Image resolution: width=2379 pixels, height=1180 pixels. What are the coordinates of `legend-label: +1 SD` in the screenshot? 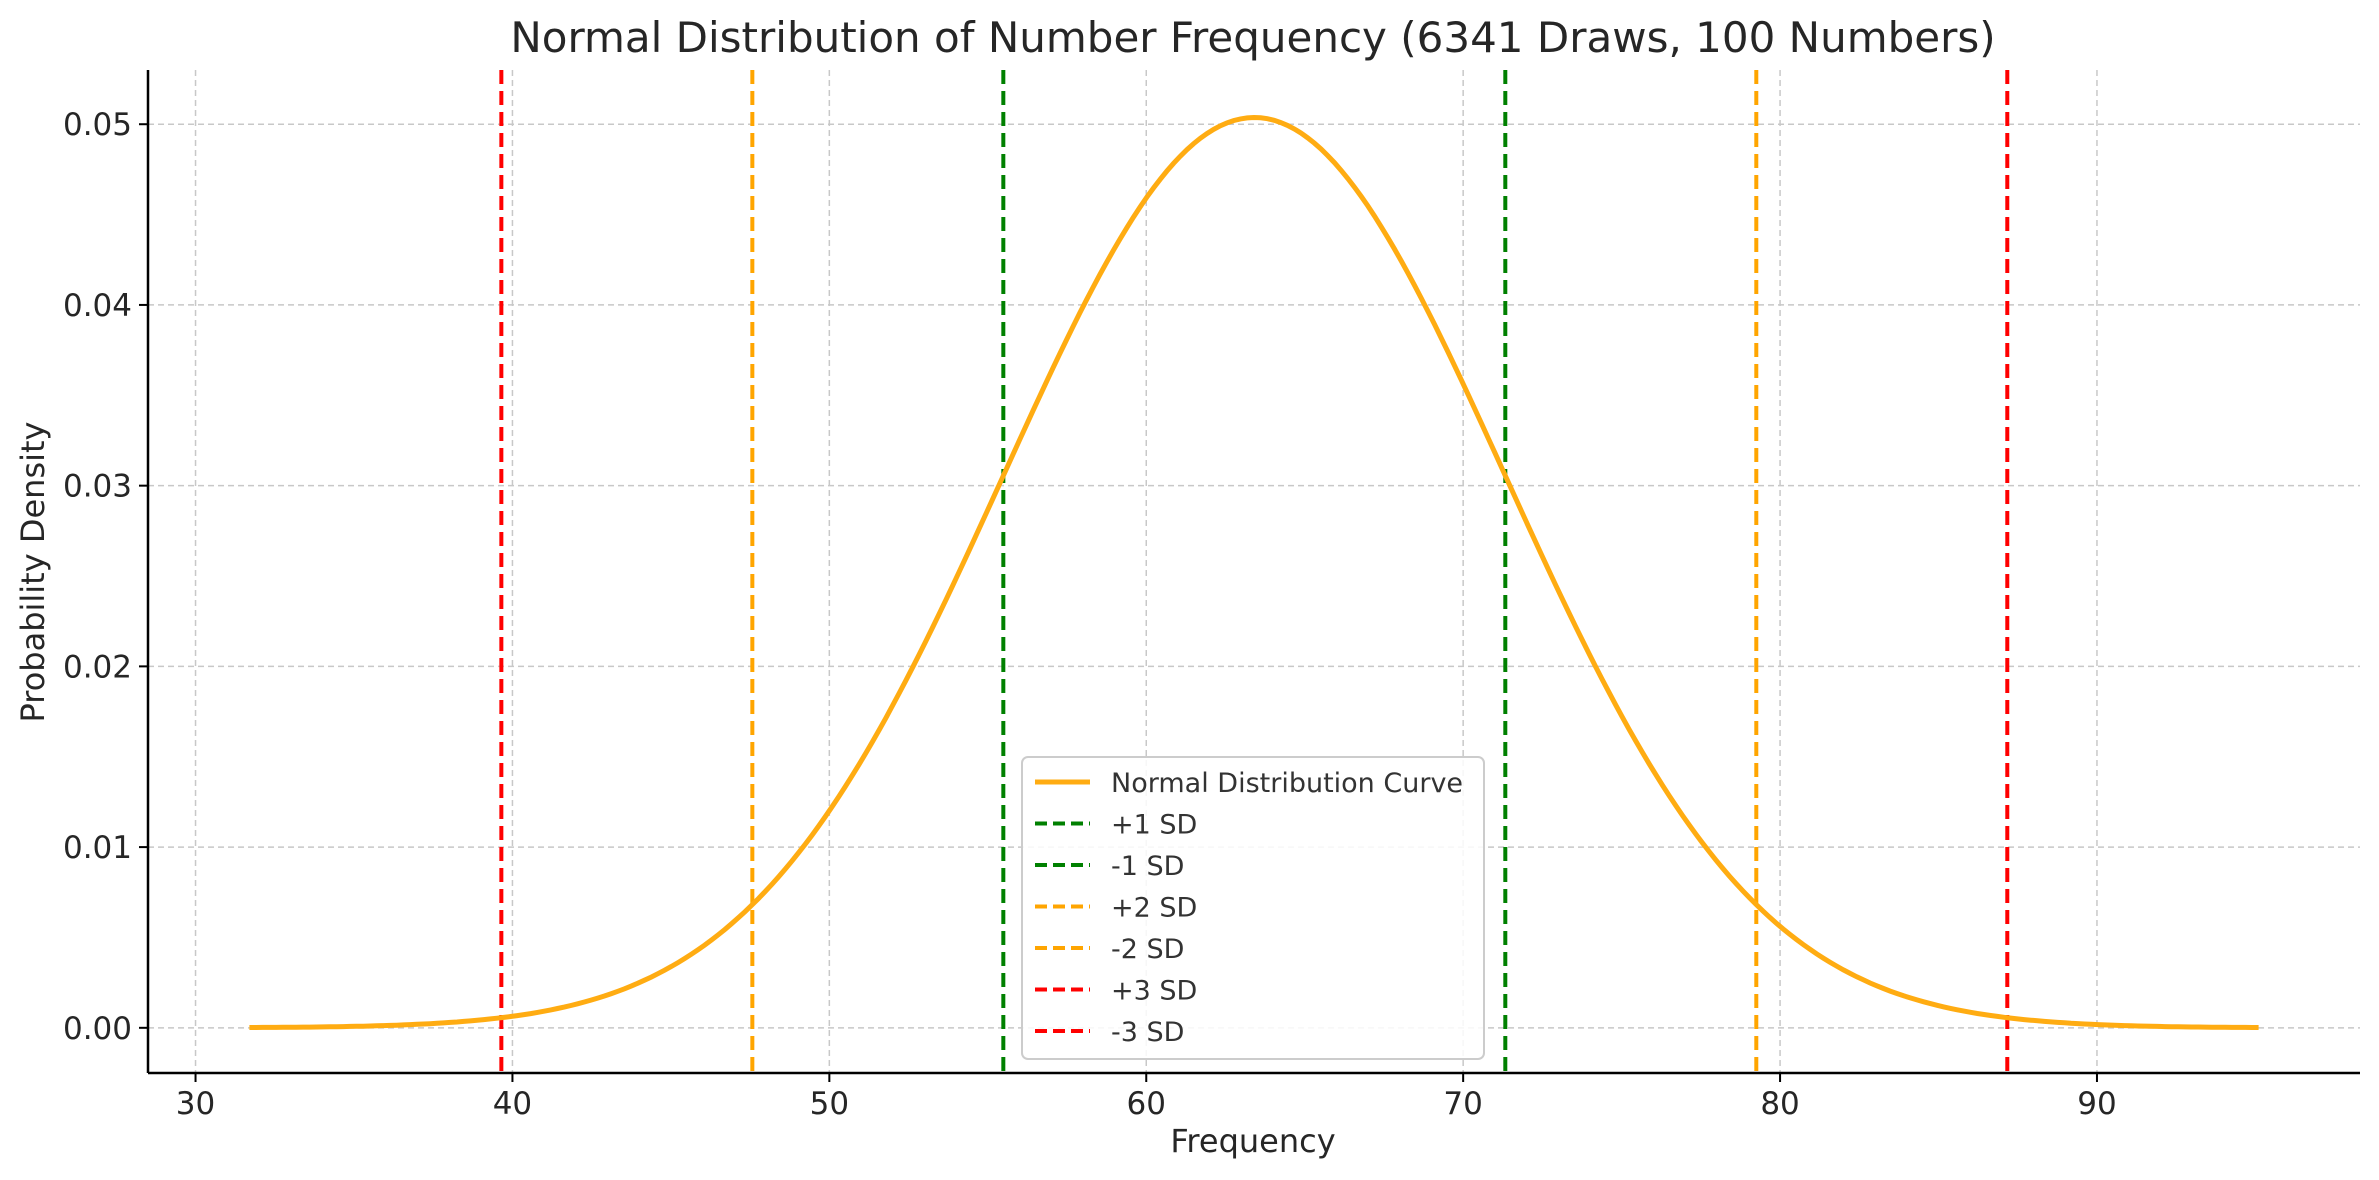 It's located at (1154, 825).